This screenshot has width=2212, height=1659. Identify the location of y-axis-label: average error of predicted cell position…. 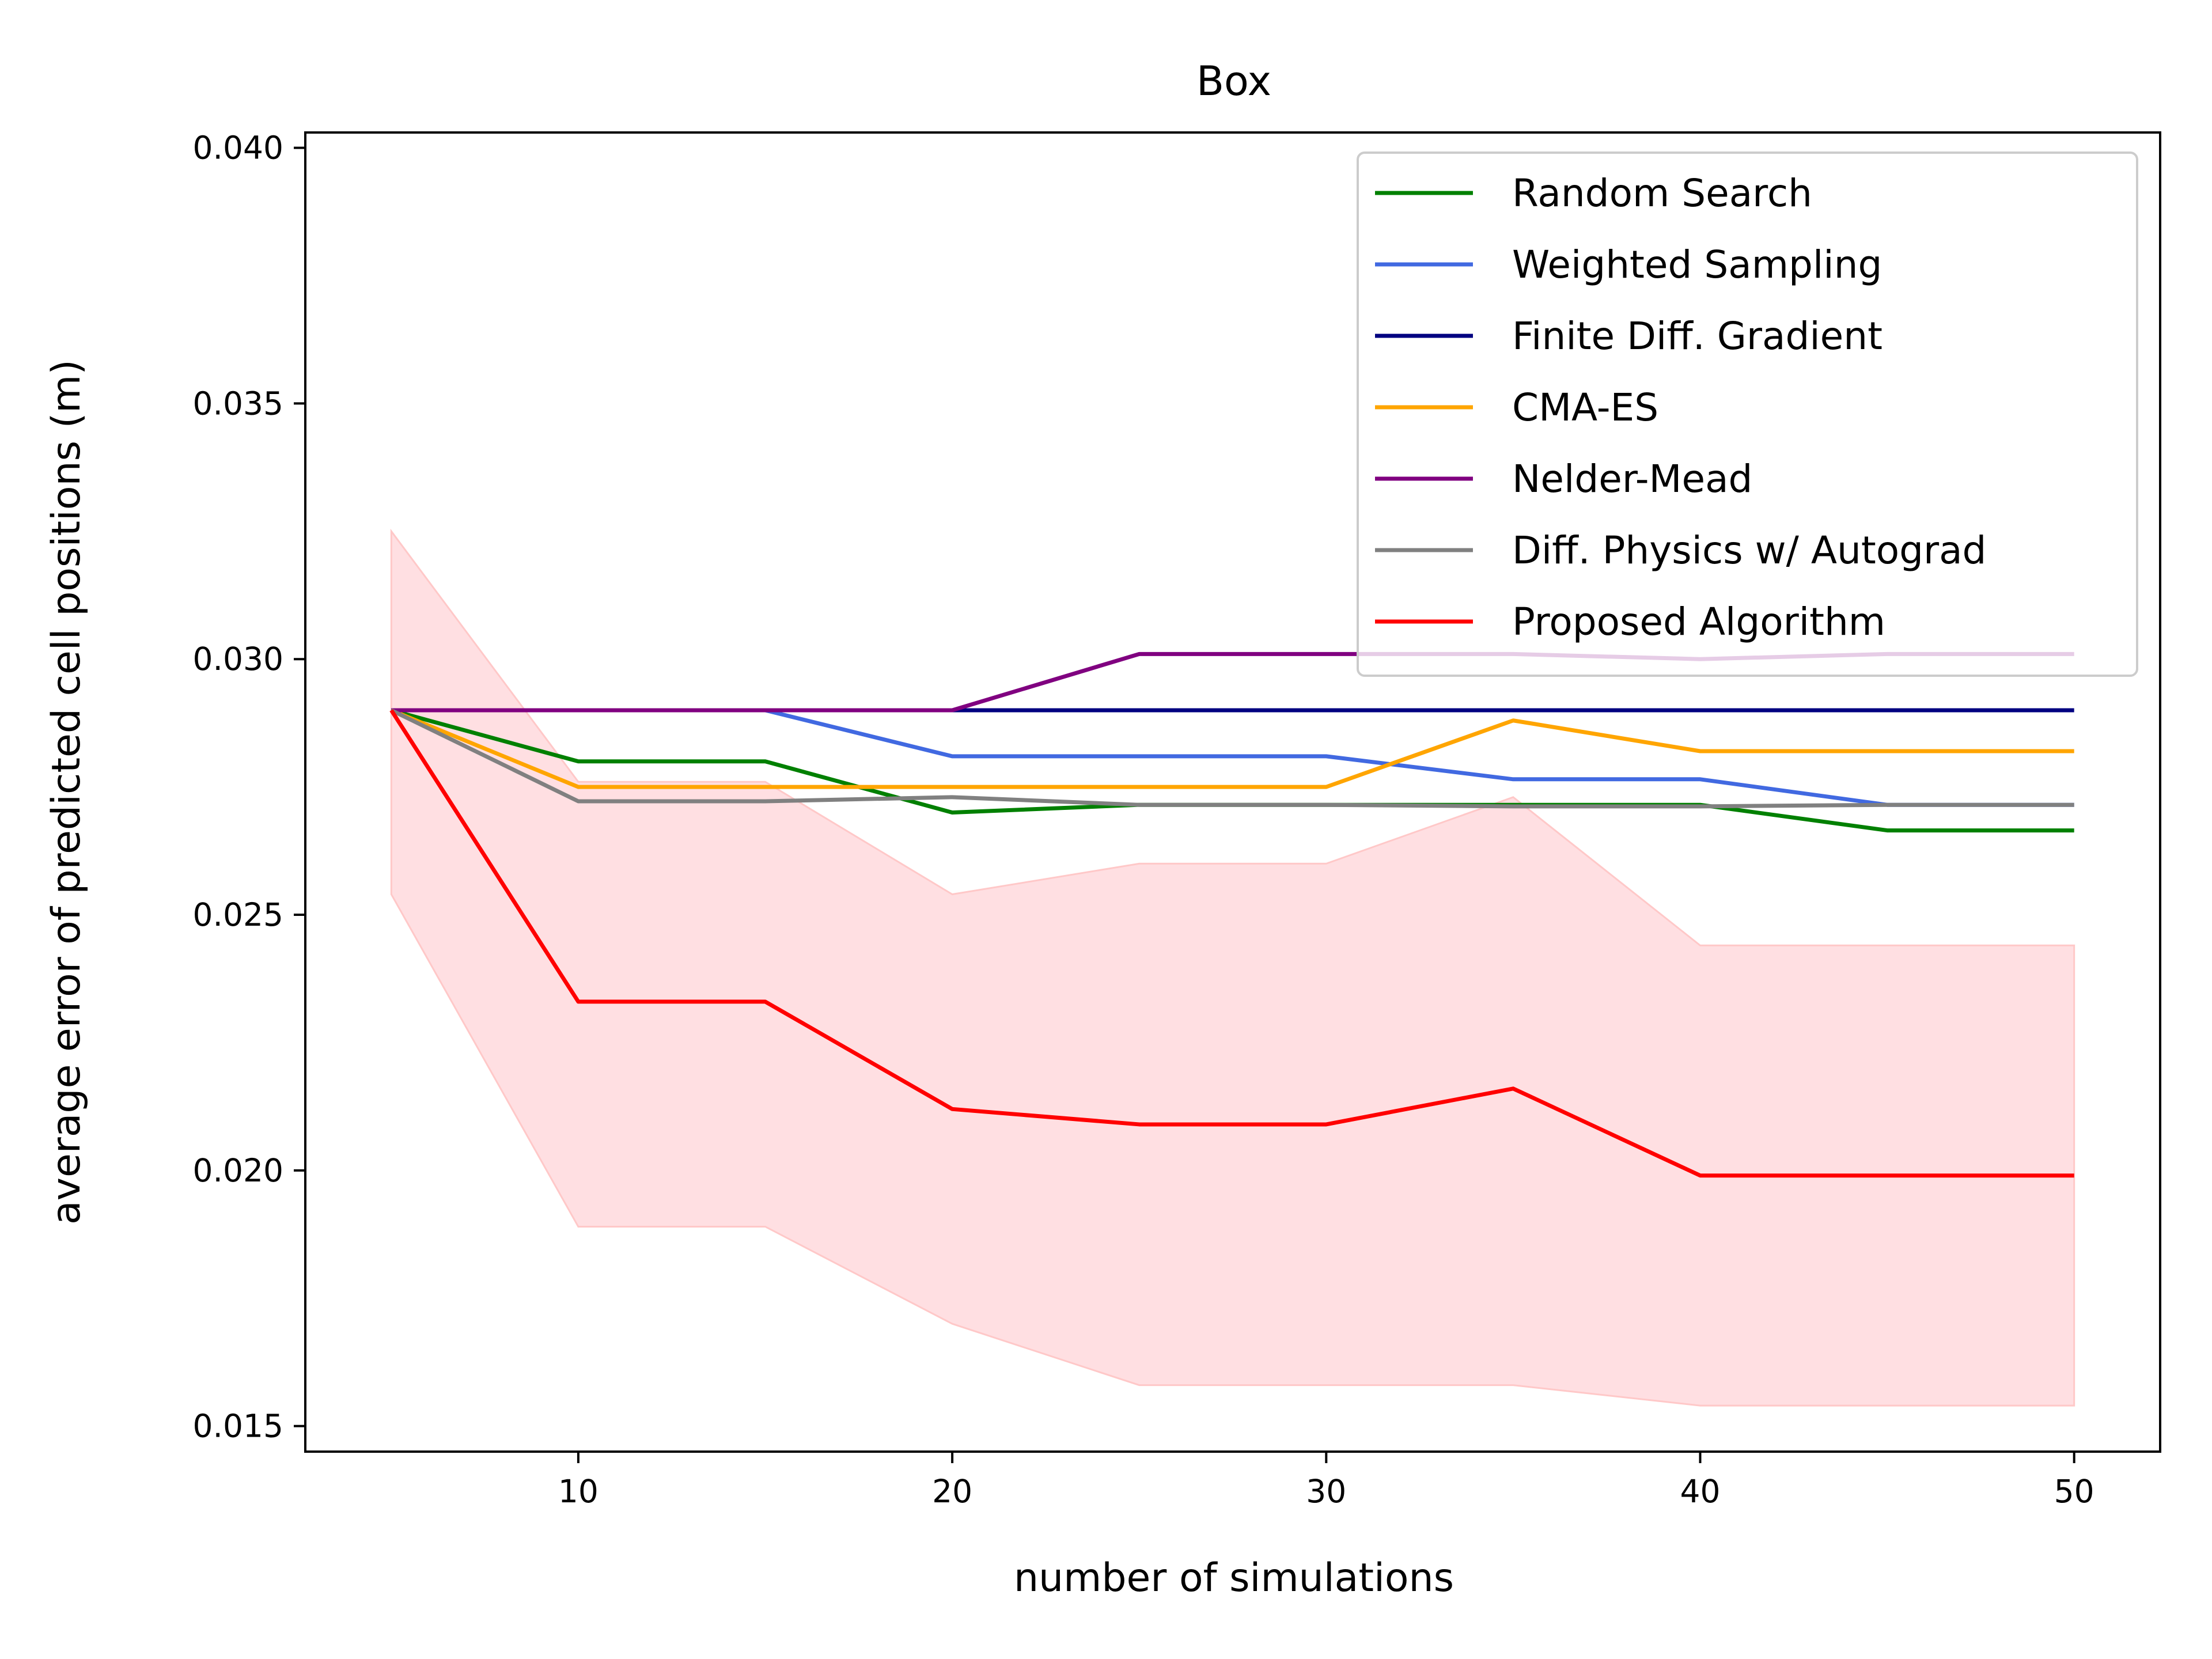
(66, 792).